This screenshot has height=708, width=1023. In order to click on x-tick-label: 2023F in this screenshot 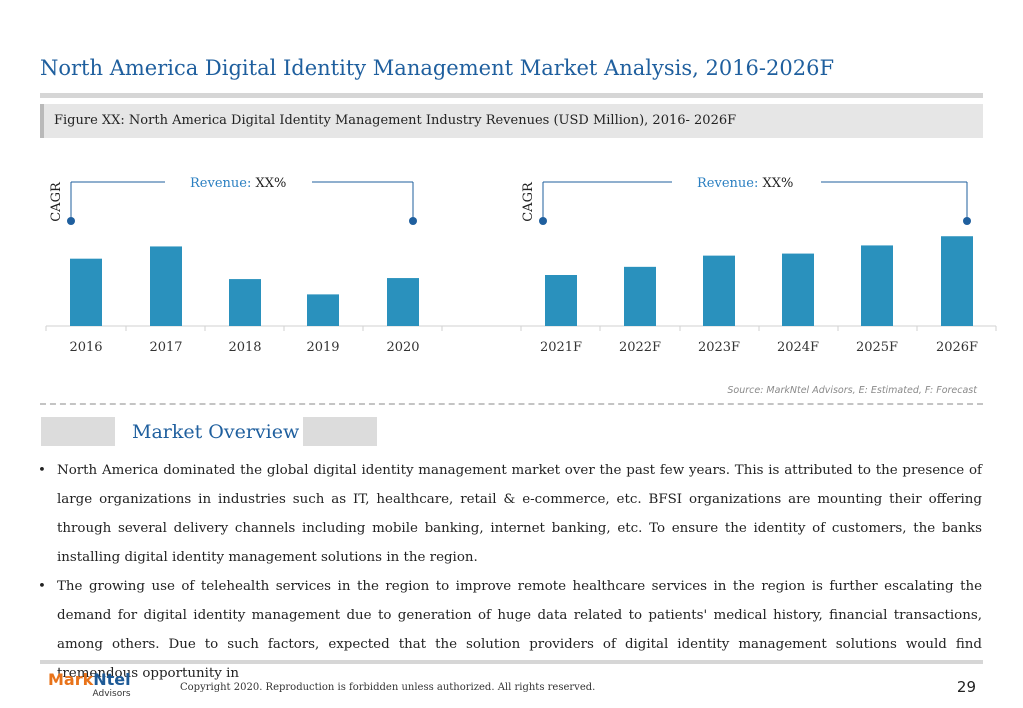, I will do `click(719, 347)`.